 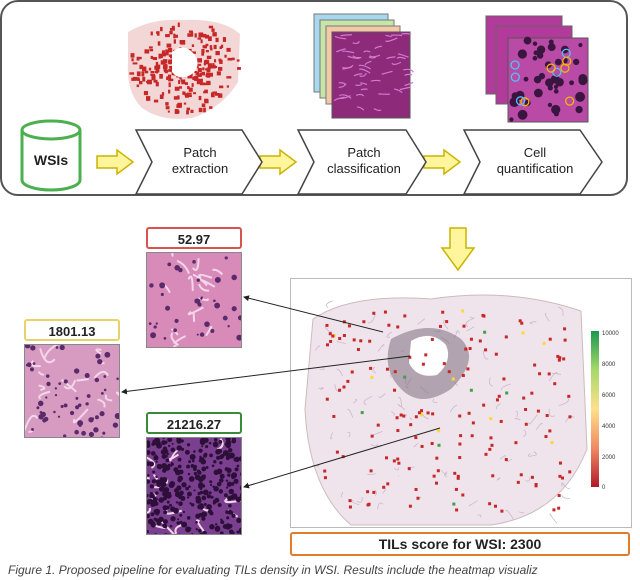 I want to click on step-label-cell-quantification: Cell quantification, so click(x=535, y=160).